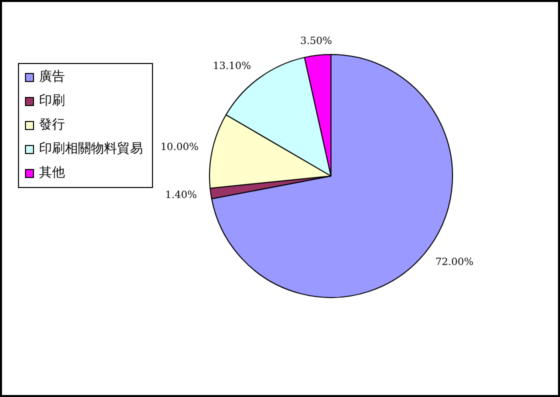  I want to click on legend-label: 其他, so click(52, 172).